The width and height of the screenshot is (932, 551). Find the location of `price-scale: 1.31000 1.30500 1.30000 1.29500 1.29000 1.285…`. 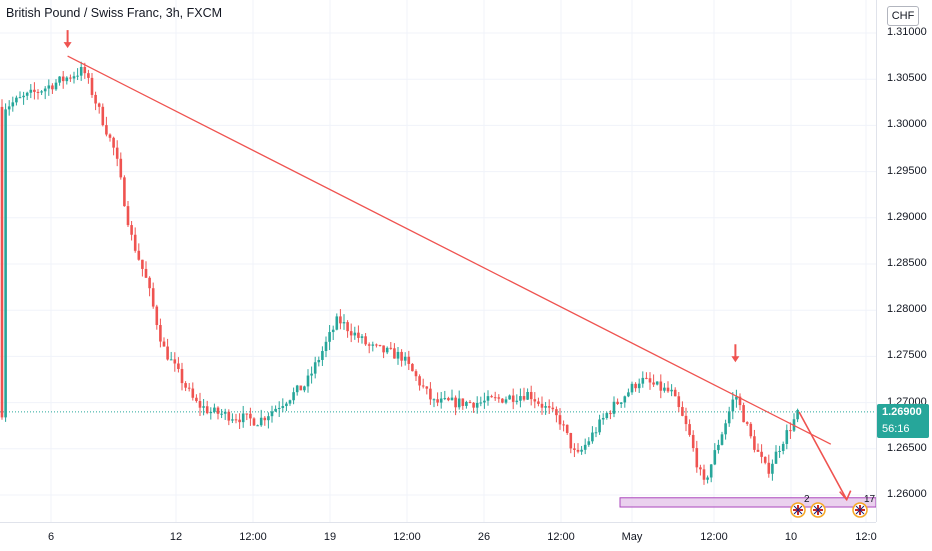

price-scale: 1.31000 1.30500 1.30000 1.29500 1.29000 1.285… is located at coordinates (904, 261).